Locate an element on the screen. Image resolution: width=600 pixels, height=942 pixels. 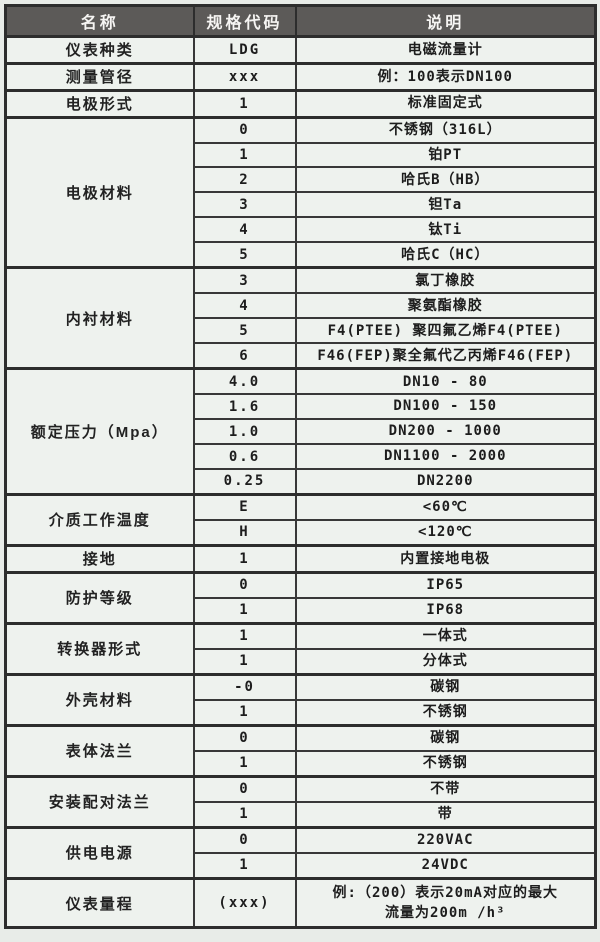
spec-code-cell: -0 is located at coordinates (244, 686).